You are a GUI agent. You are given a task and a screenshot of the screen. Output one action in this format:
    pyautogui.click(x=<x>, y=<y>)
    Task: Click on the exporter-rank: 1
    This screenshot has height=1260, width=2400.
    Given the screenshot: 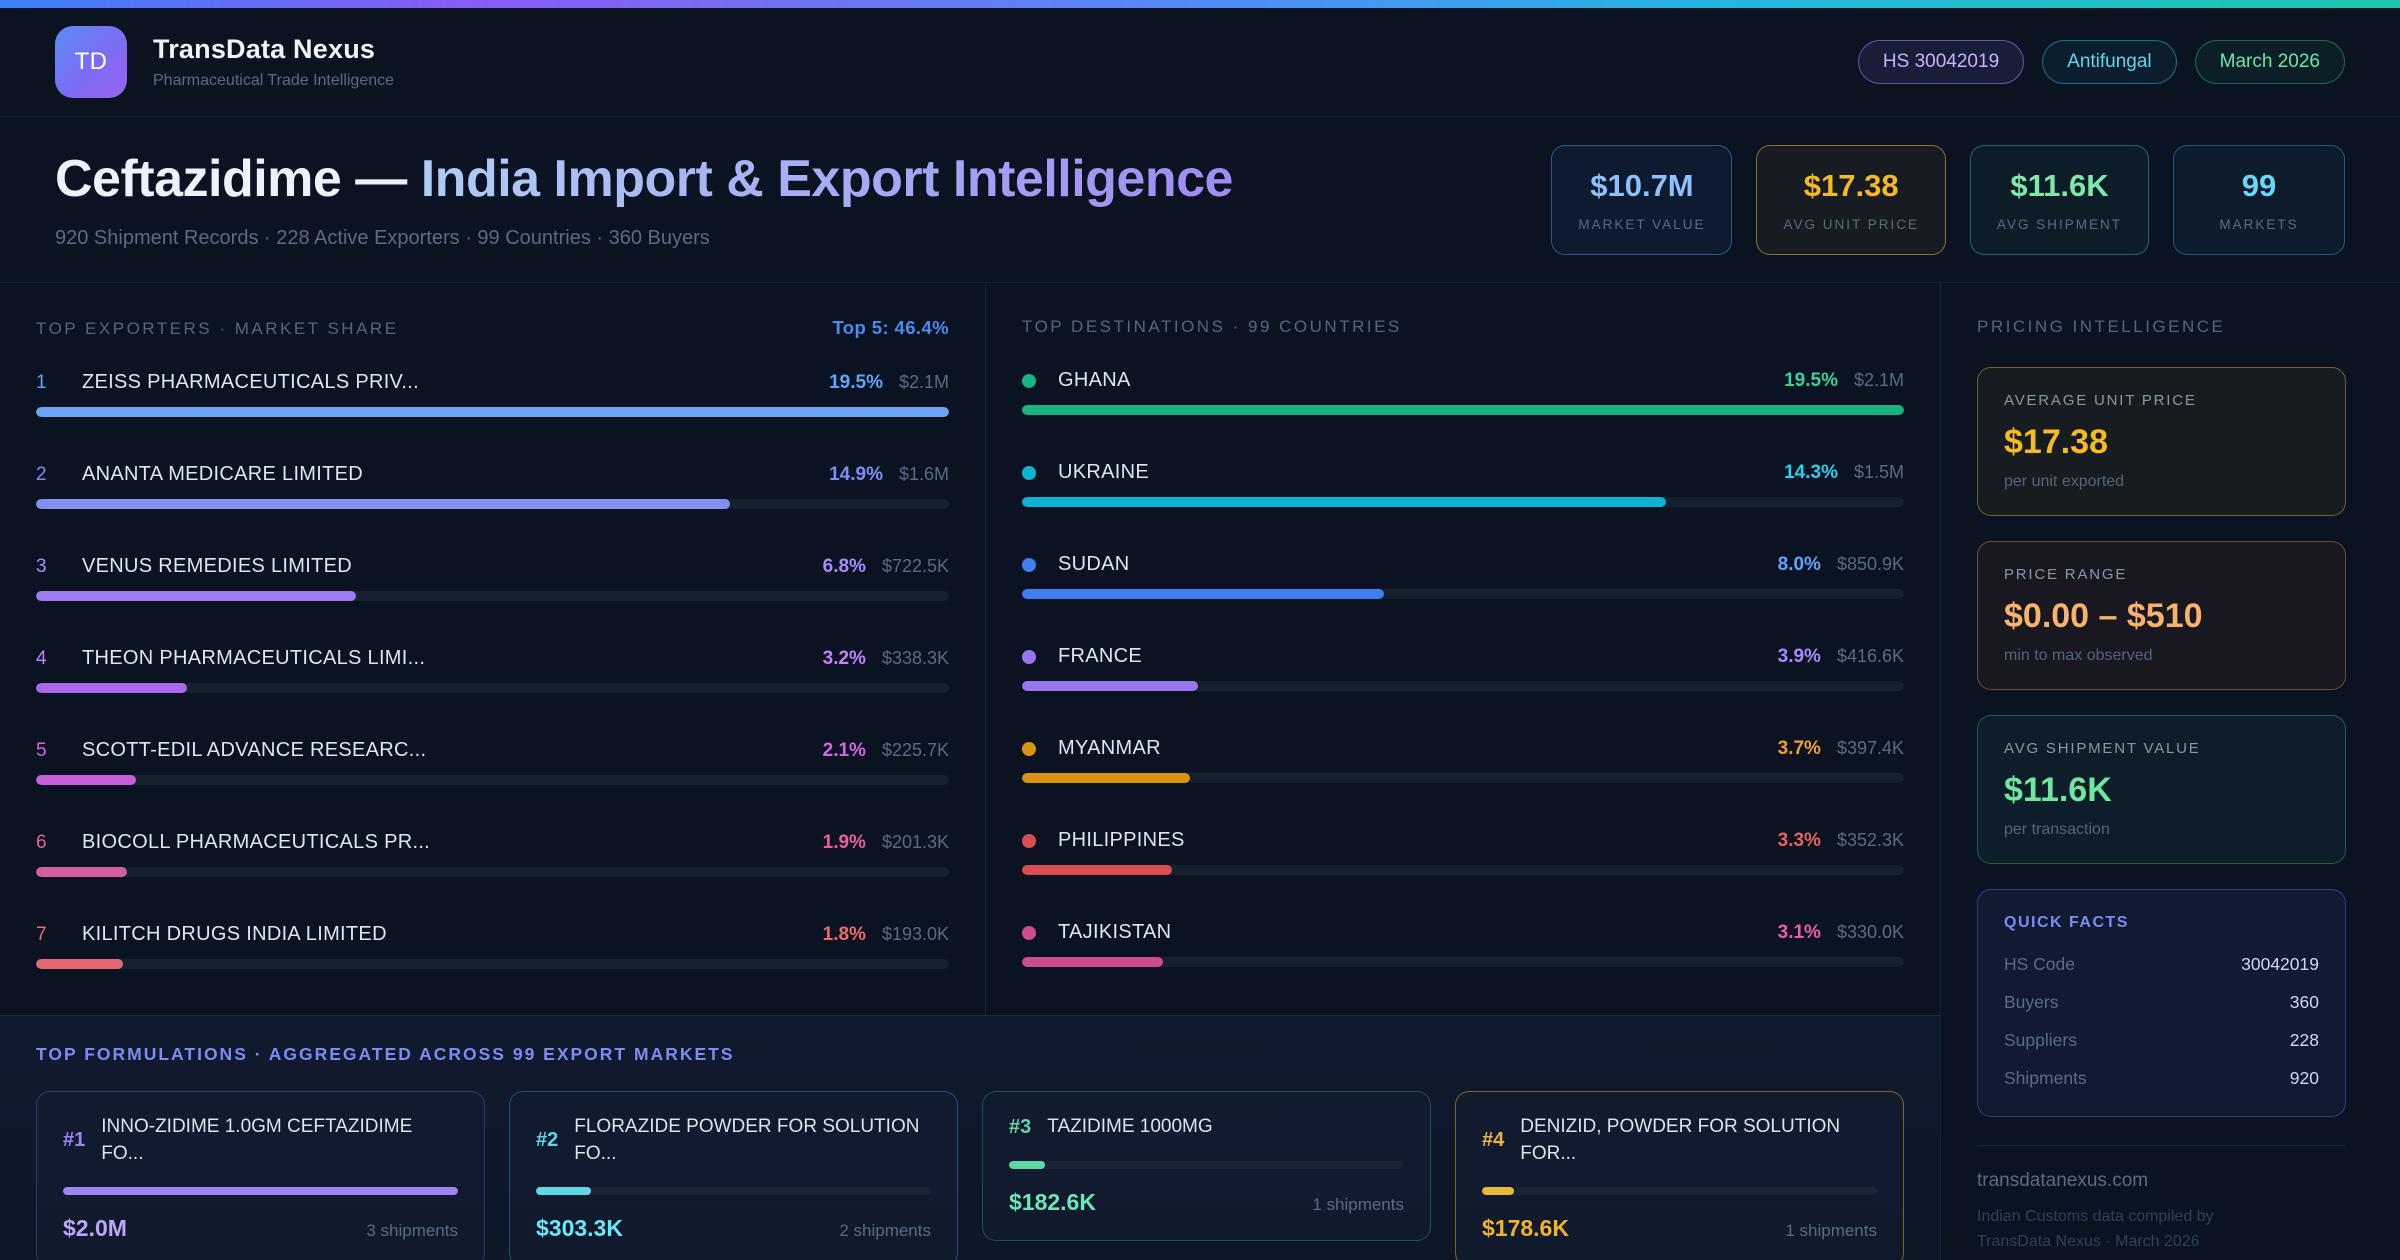 What is the action you would take?
    pyautogui.click(x=41, y=382)
    